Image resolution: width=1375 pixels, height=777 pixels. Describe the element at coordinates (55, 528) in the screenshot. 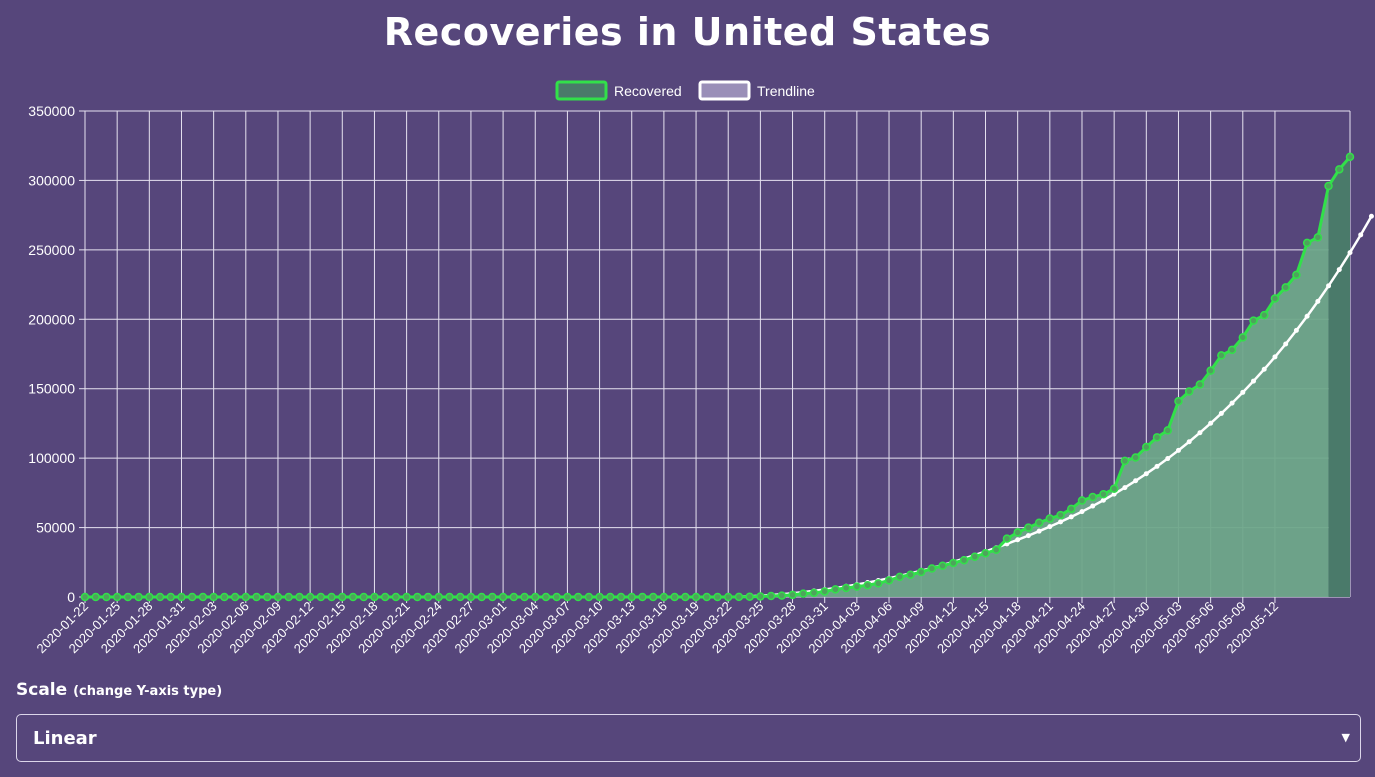

I see `y-tick-label: 50000` at that location.